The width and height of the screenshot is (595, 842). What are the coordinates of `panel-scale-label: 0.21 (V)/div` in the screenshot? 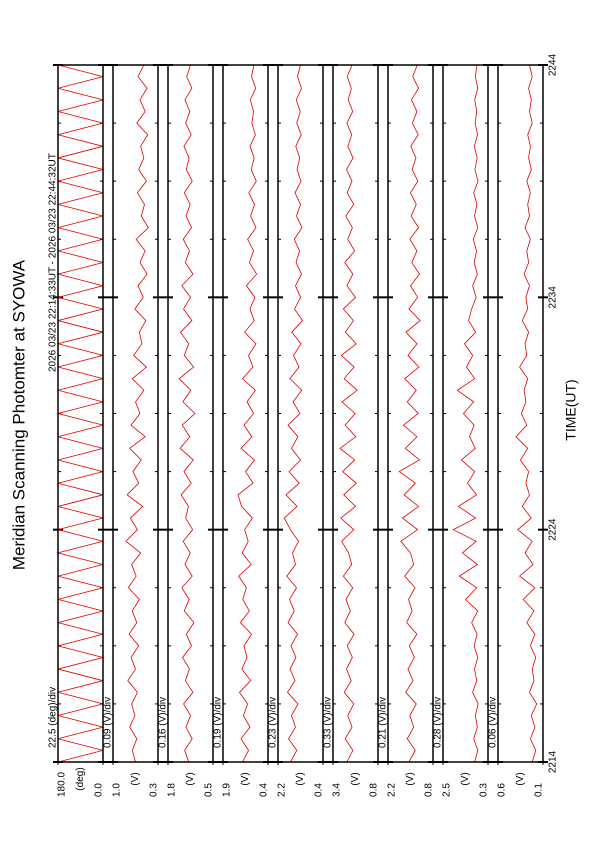 It's located at (383, 722).